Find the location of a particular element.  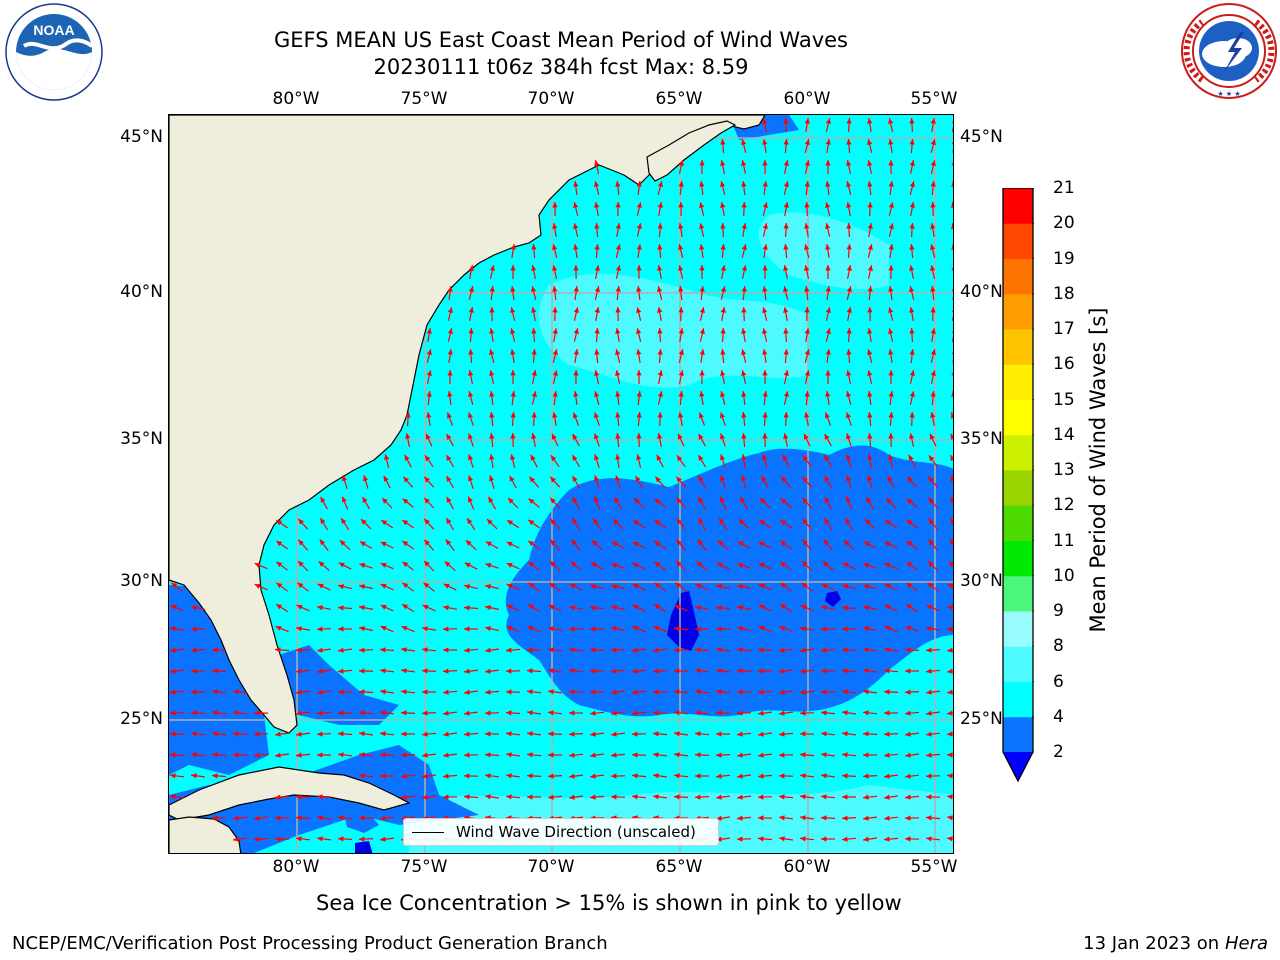

colorbar-tick-label: 10 is located at coordinates (1064, 575).